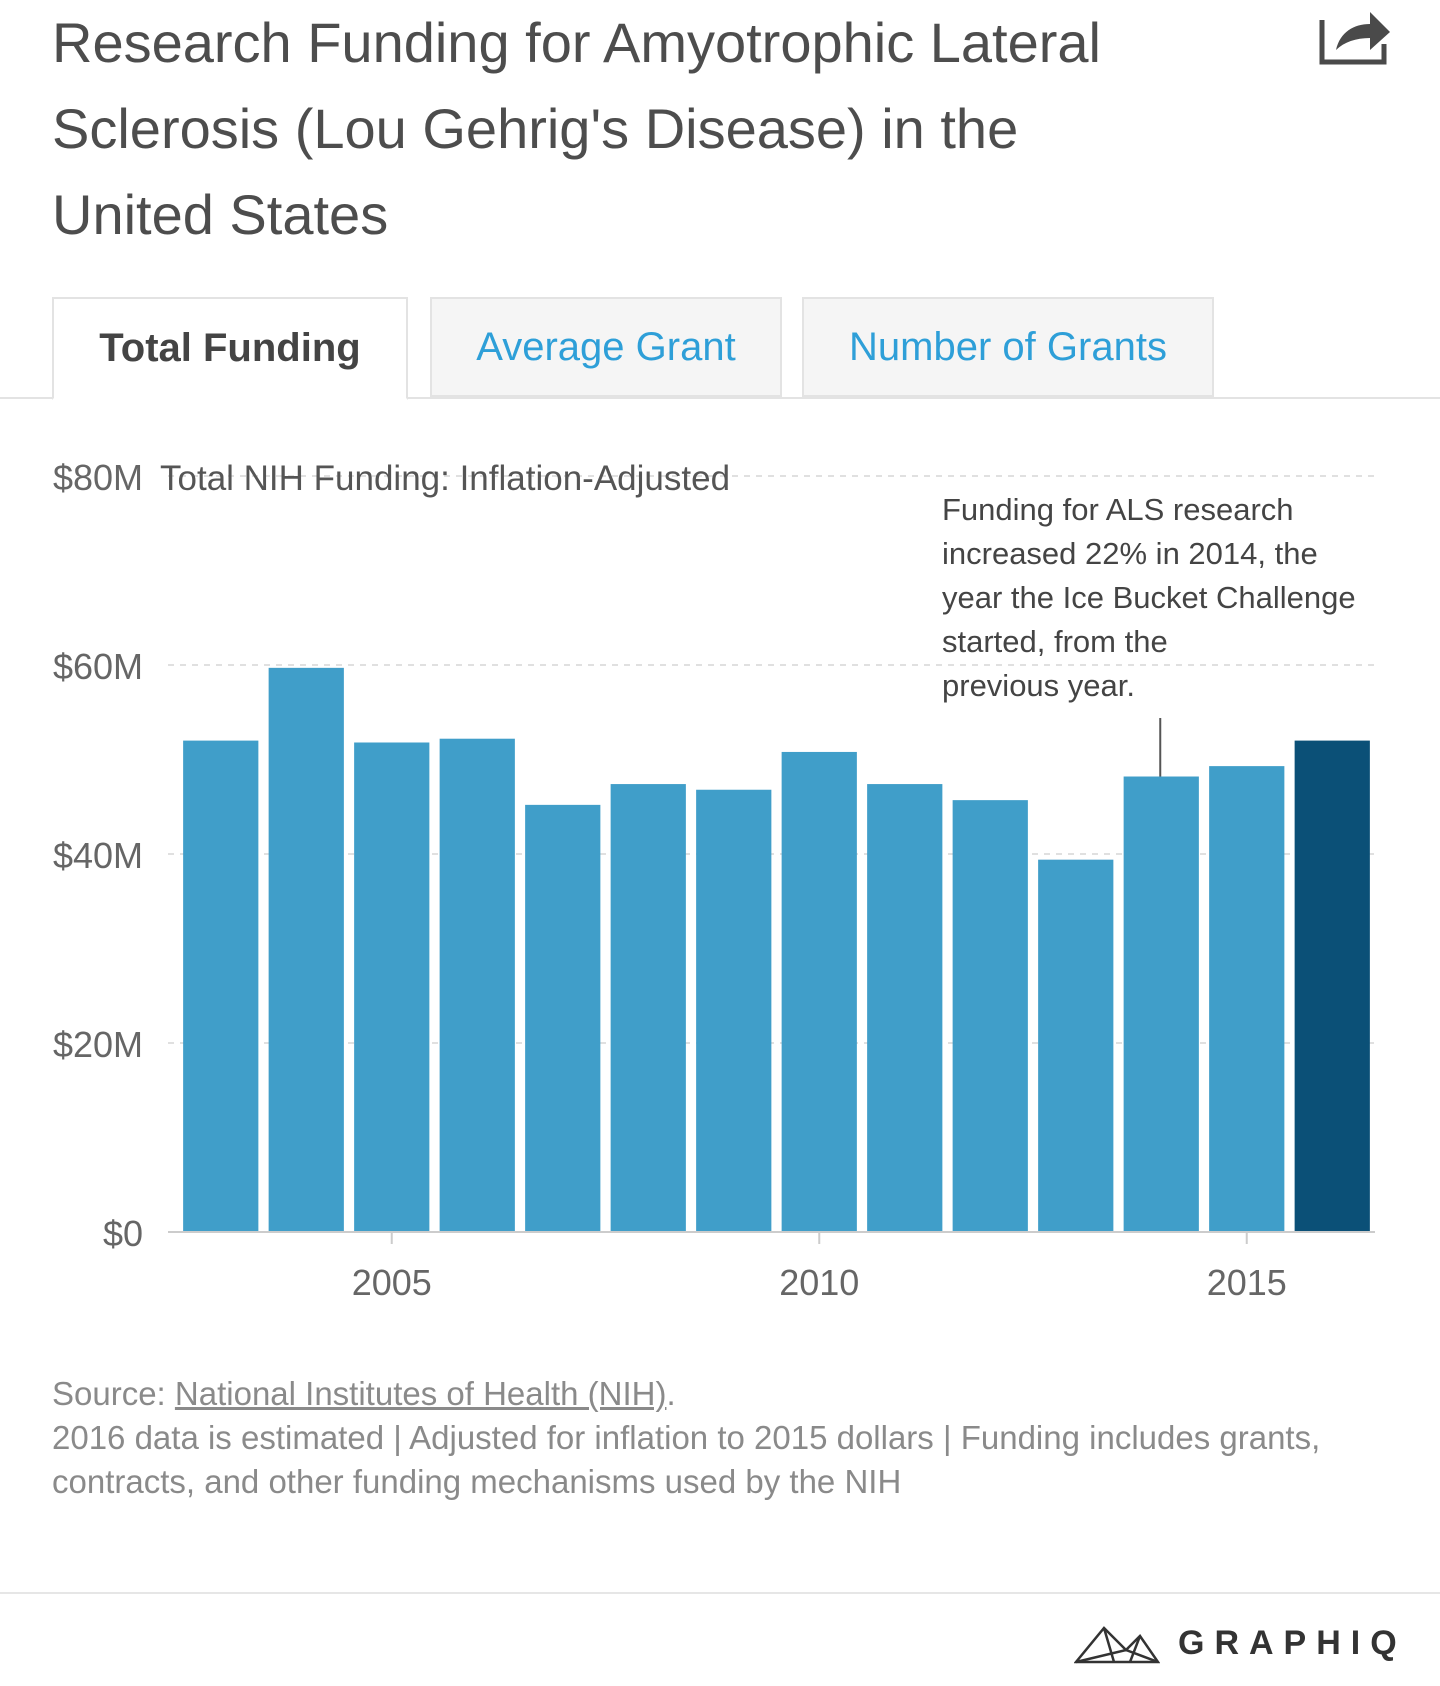 The image size is (1440, 1686). What do you see at coordinates (563, 1018) in the screenshot?
I see `bar-2007` at bounding box center [563, 1018].